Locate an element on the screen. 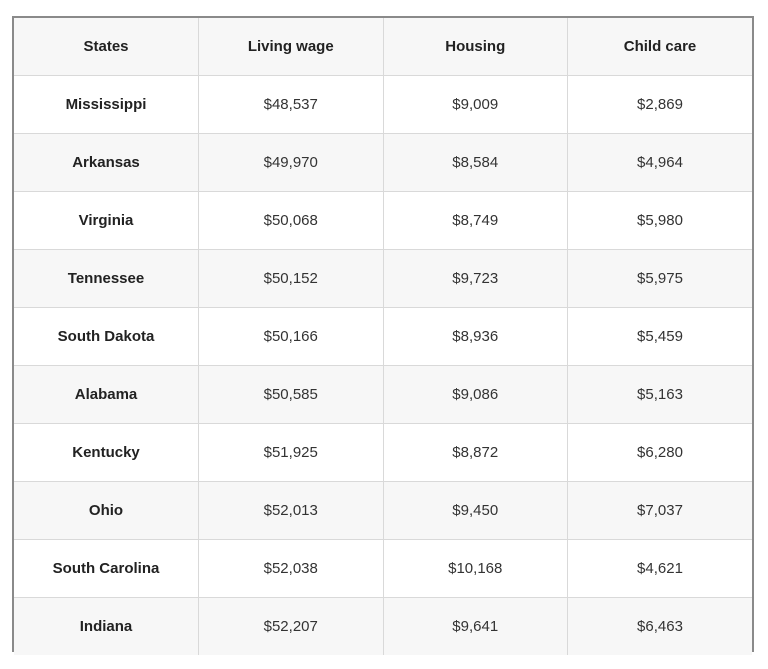  state-cell: Alabama is located at coordinates (106, 394).